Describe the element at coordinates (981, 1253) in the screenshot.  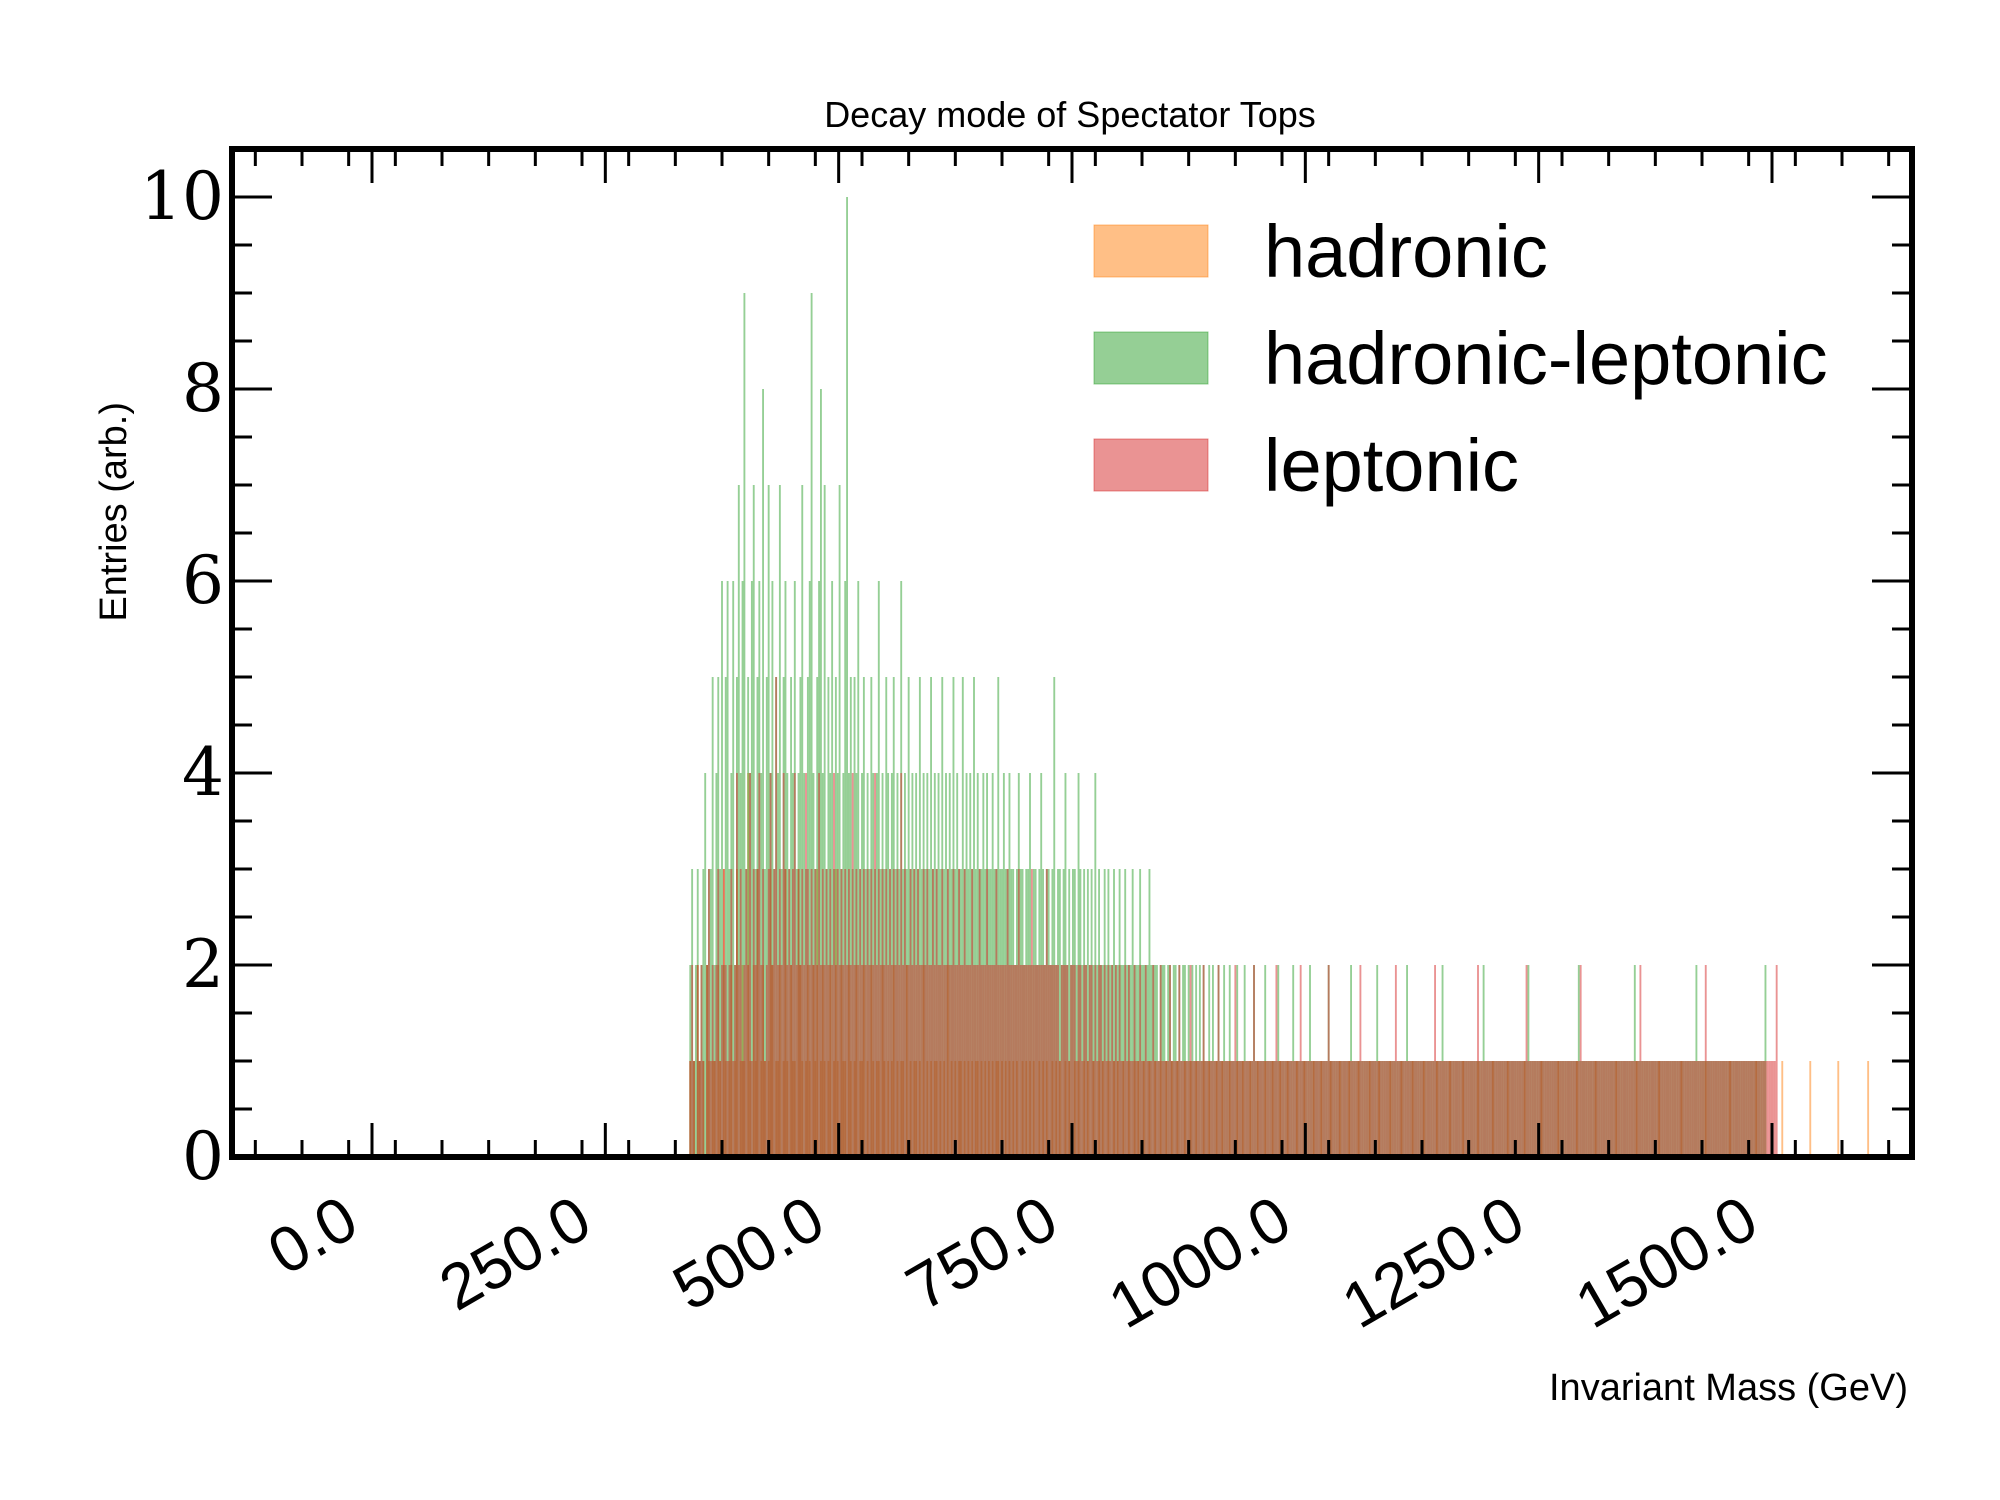
I see `x-tick-label: 750.0` at that location.